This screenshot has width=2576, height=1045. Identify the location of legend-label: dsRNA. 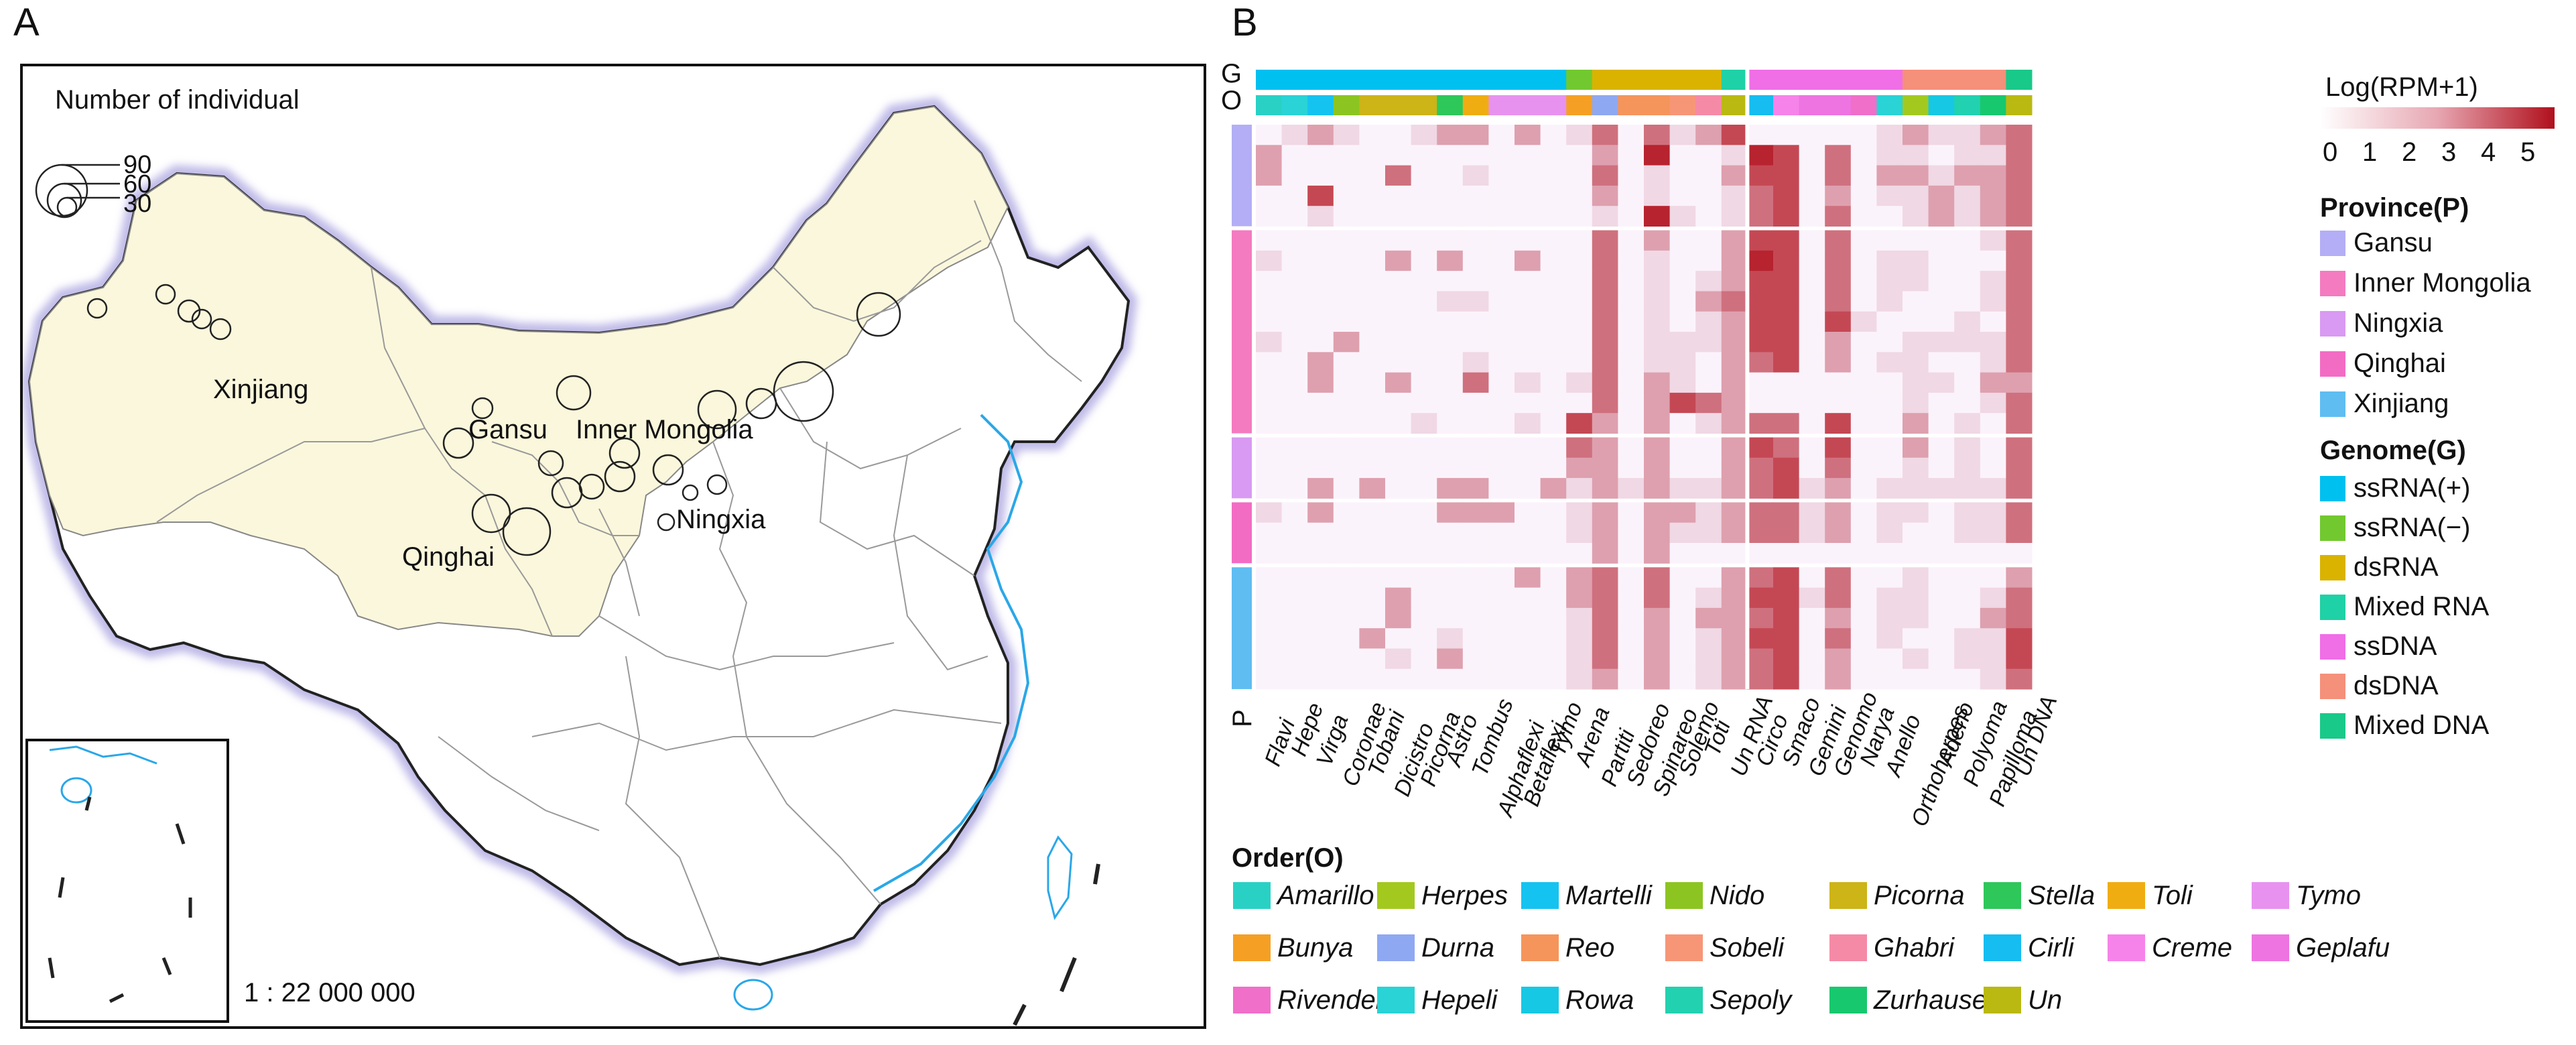
(2396, 567).